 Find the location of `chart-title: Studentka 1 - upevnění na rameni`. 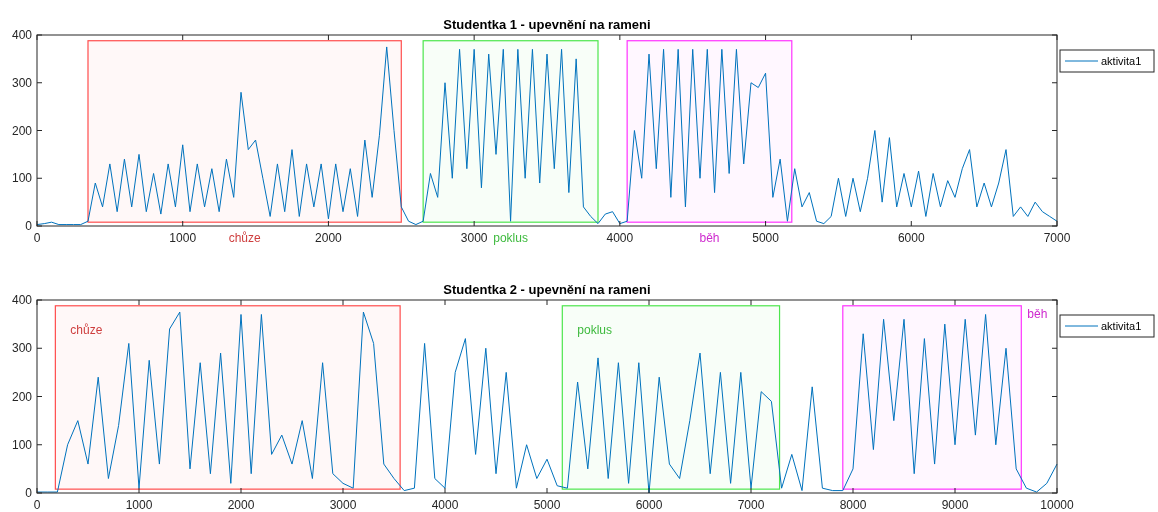

chart-title: Studentka 1 - upevnění na rameni is located at coordinates (547, 24).